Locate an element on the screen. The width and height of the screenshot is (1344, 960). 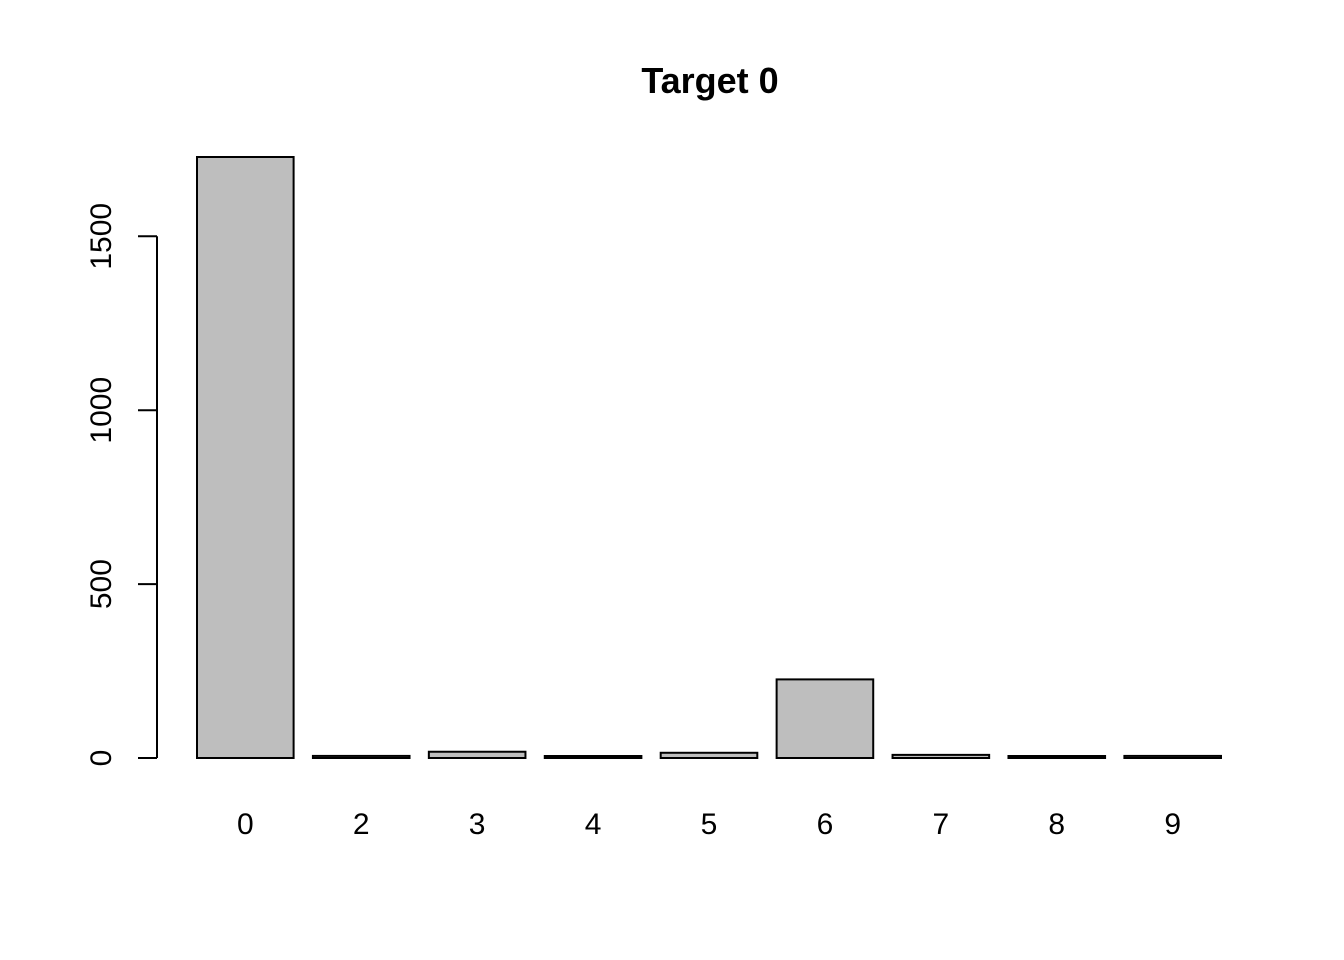
x-tick-label: 6 is located at coordinates (825, 824).